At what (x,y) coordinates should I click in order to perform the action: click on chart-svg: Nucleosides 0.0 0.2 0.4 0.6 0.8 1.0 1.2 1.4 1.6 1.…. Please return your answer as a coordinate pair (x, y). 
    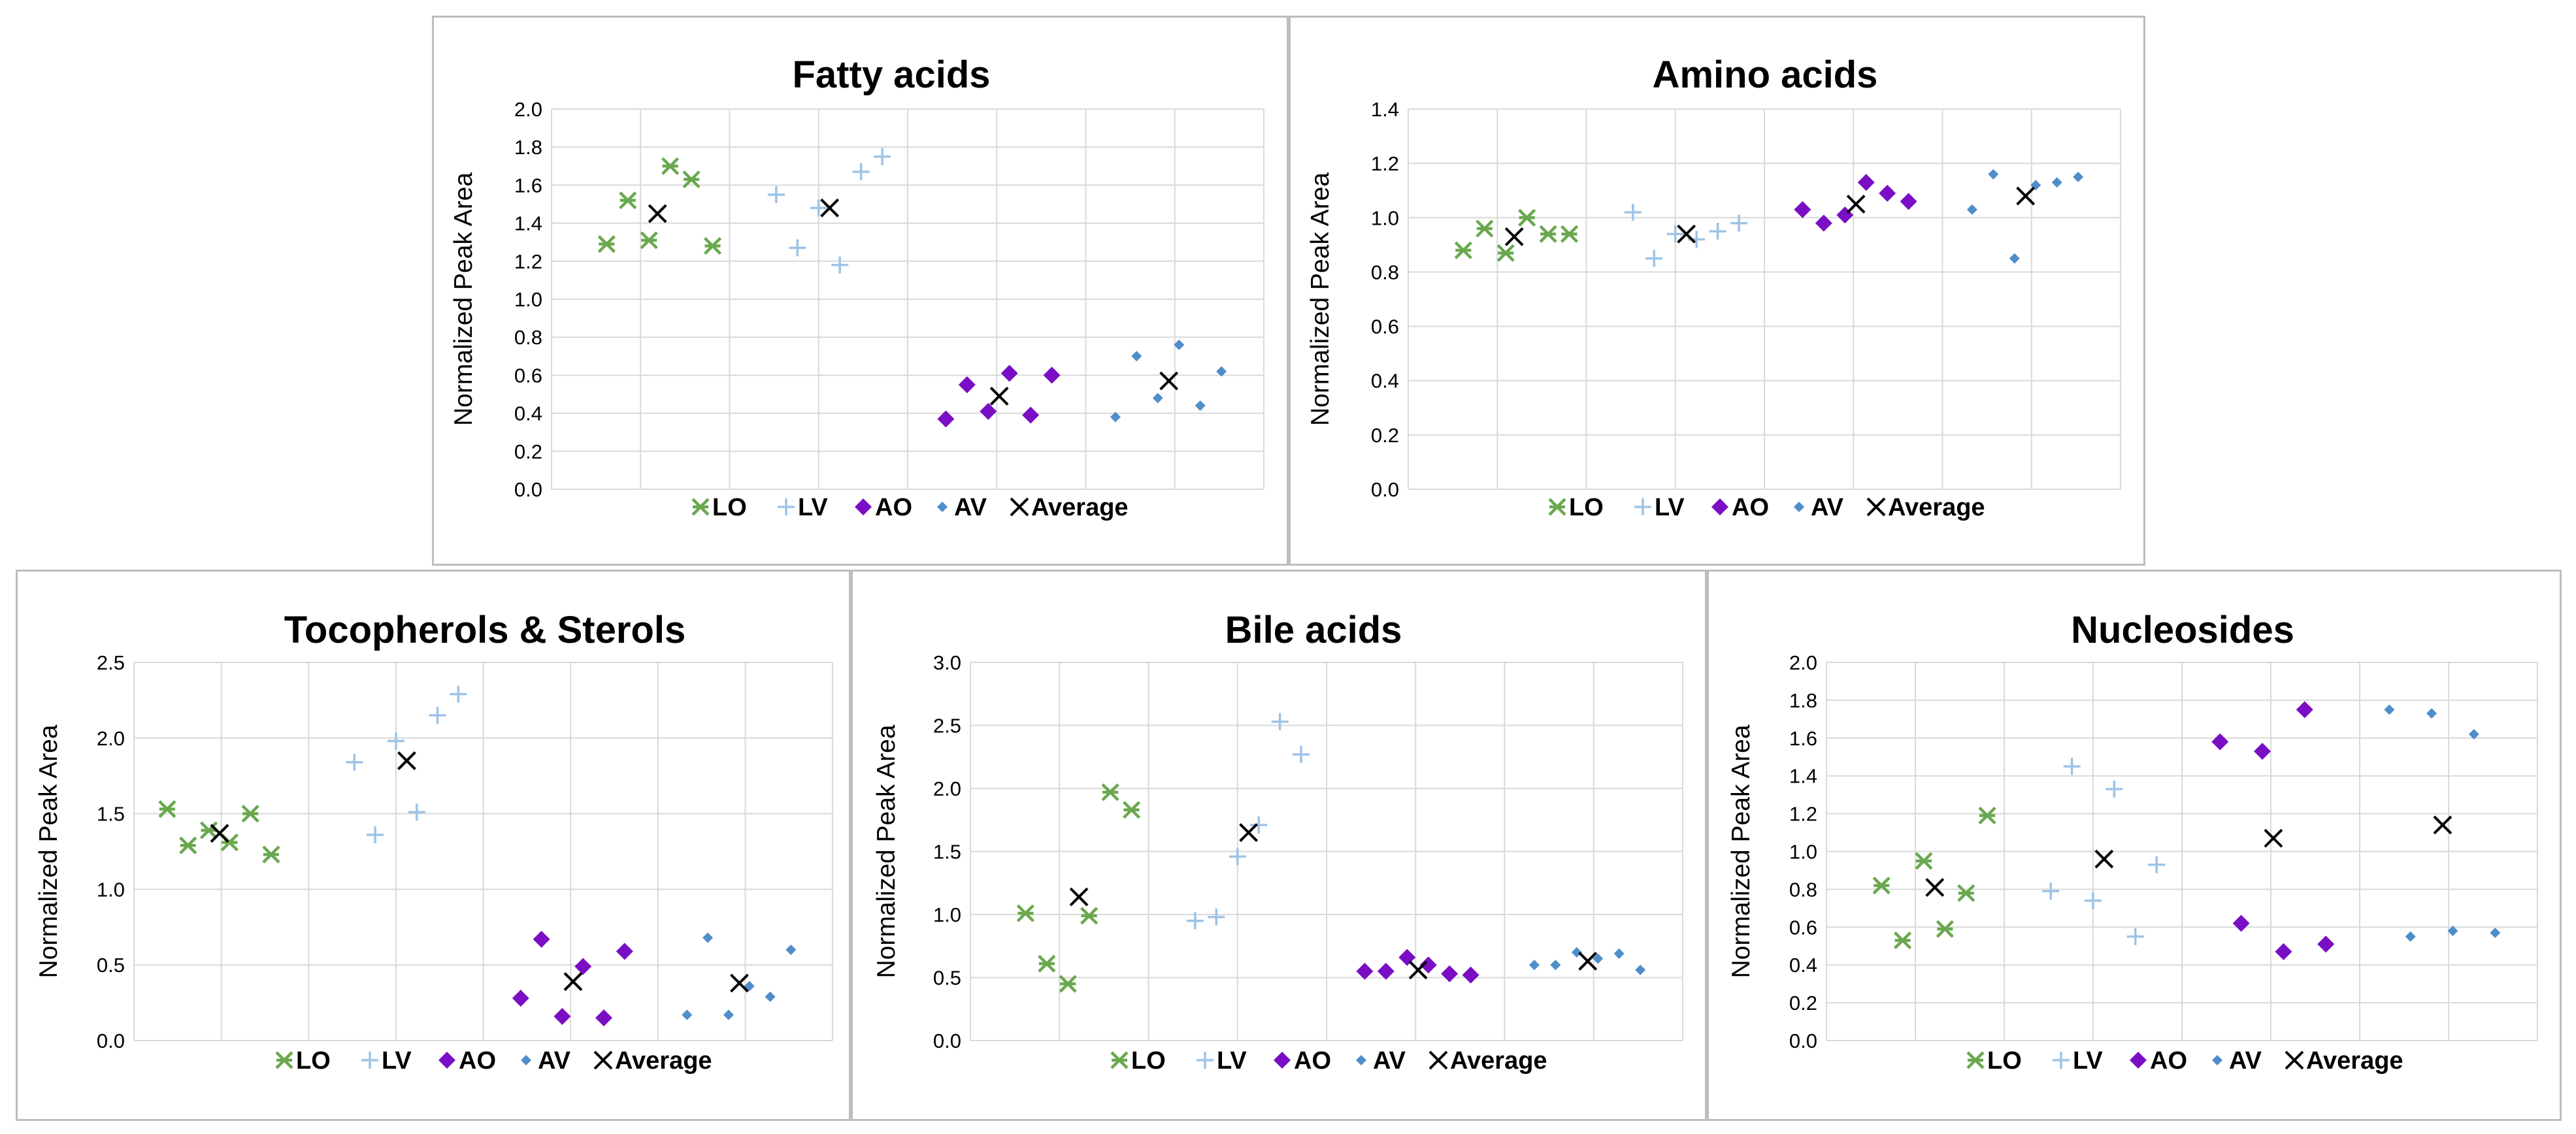
    Looking at the image, I should click on (2132, 842).